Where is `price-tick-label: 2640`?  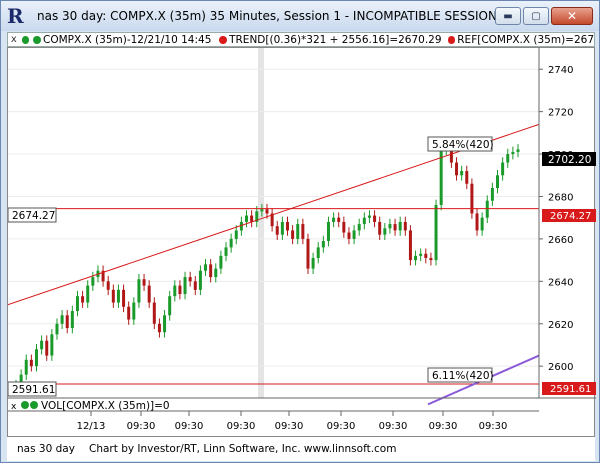
price-tick-label: 2640 is located at coordinates (560, 282).